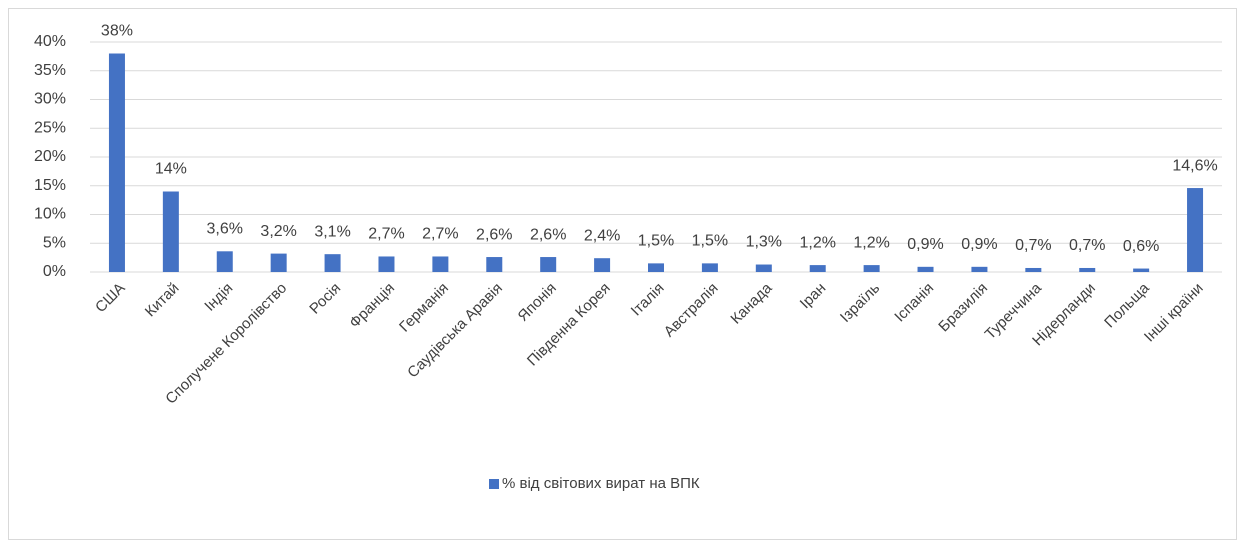 The height and width of the screenshot is (548, 1245). I want to click on y-tick-label: 25%, so click(50, 127).